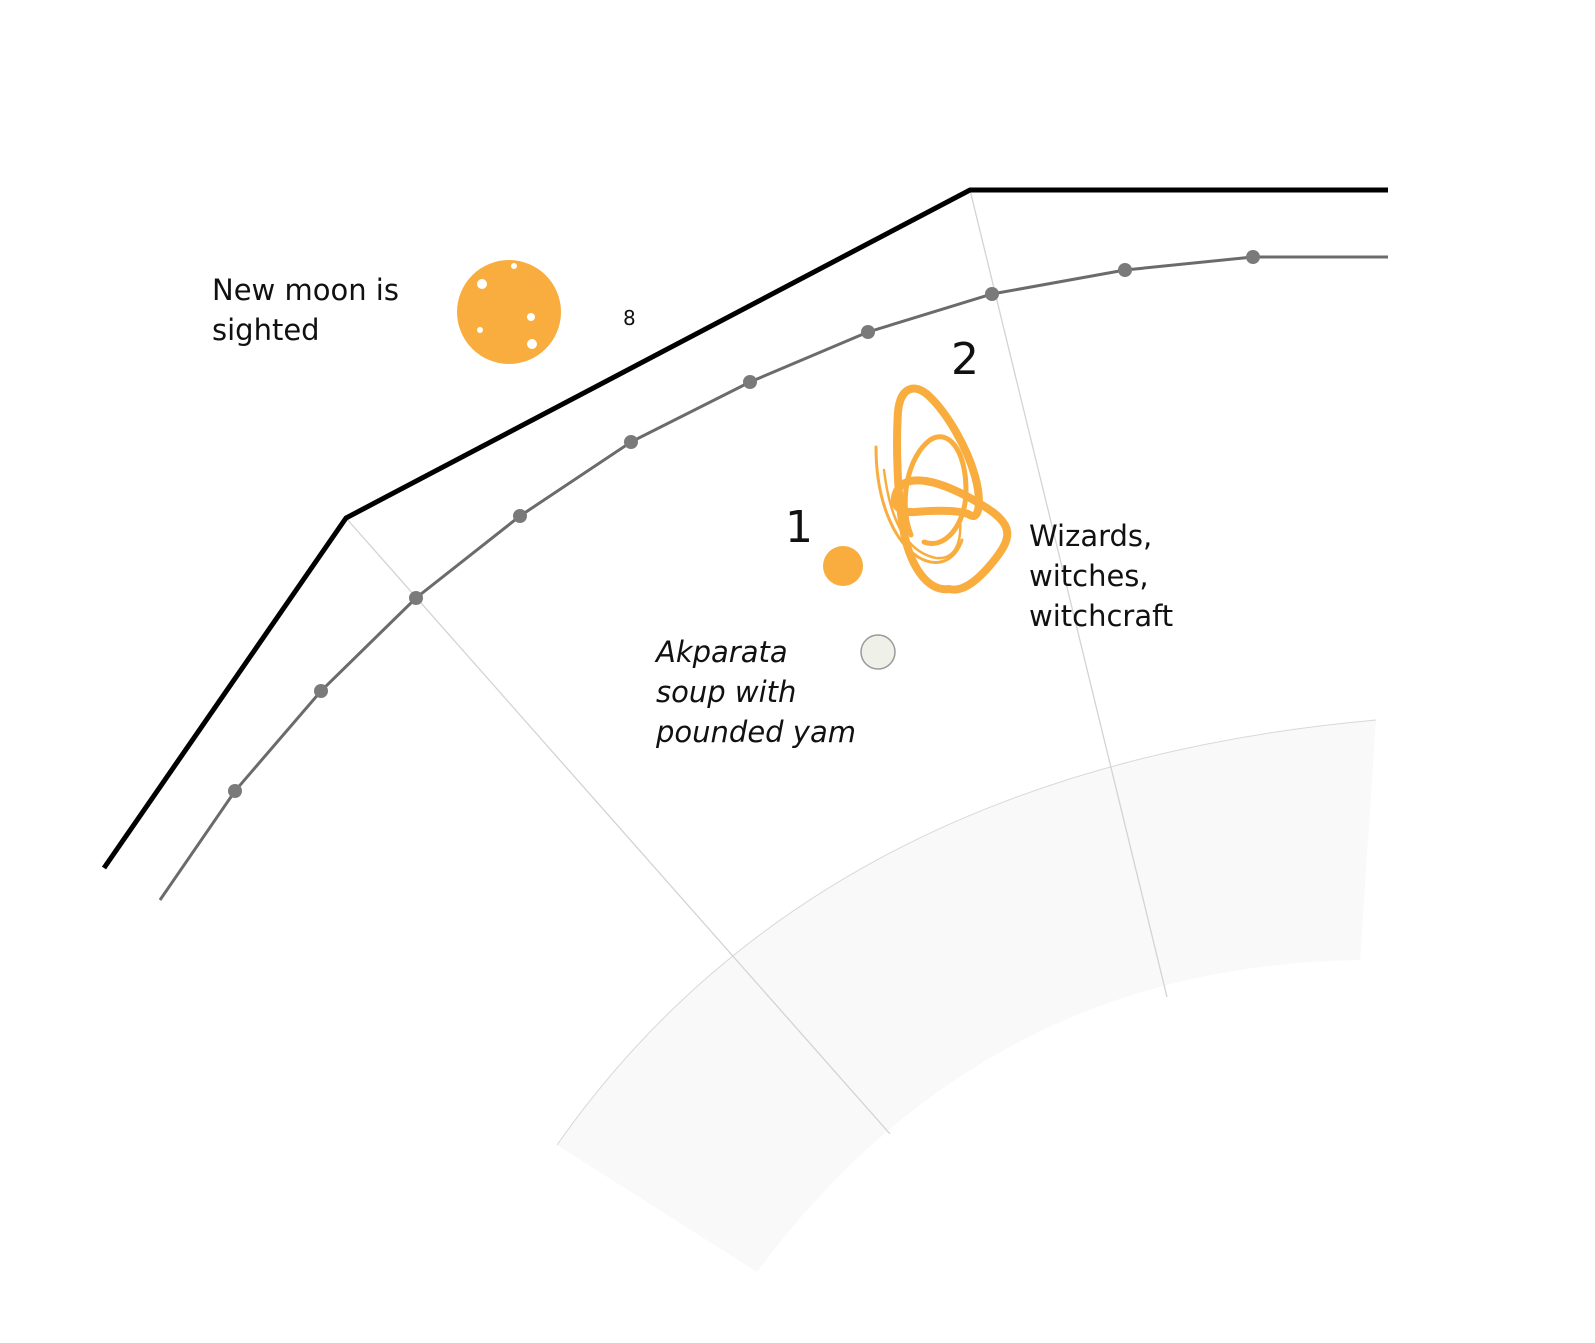 This screenshot has width=1595, height=1343. Describe the element at coordinates (1101, 576) in the screenshot. I see `label-wizards: Wizards, witches, witchcraft` at that location.